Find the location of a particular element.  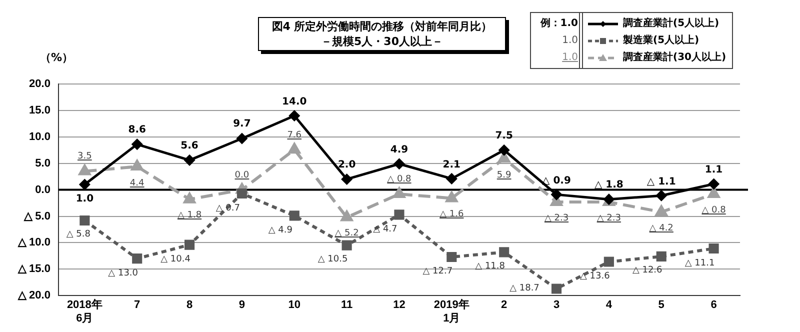

y-tick-label: △ 15.0 is located at coordinates (33, 269).